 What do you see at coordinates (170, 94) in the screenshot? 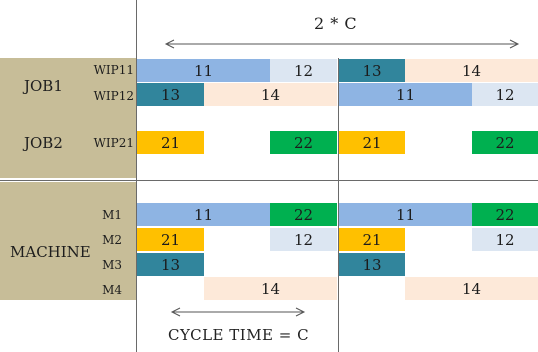
I see `bar-wip12-1: 13` at bounding box center [170, 94].